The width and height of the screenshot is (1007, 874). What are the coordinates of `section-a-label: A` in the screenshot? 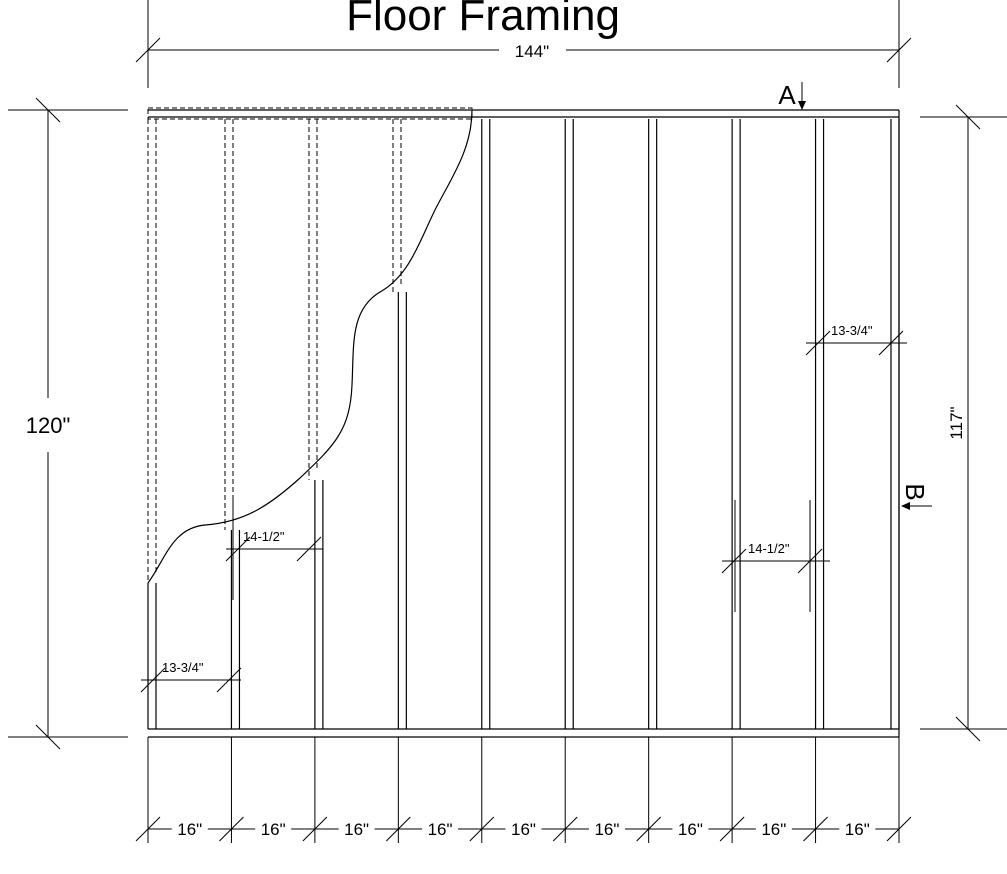 It's located at (787, 95).